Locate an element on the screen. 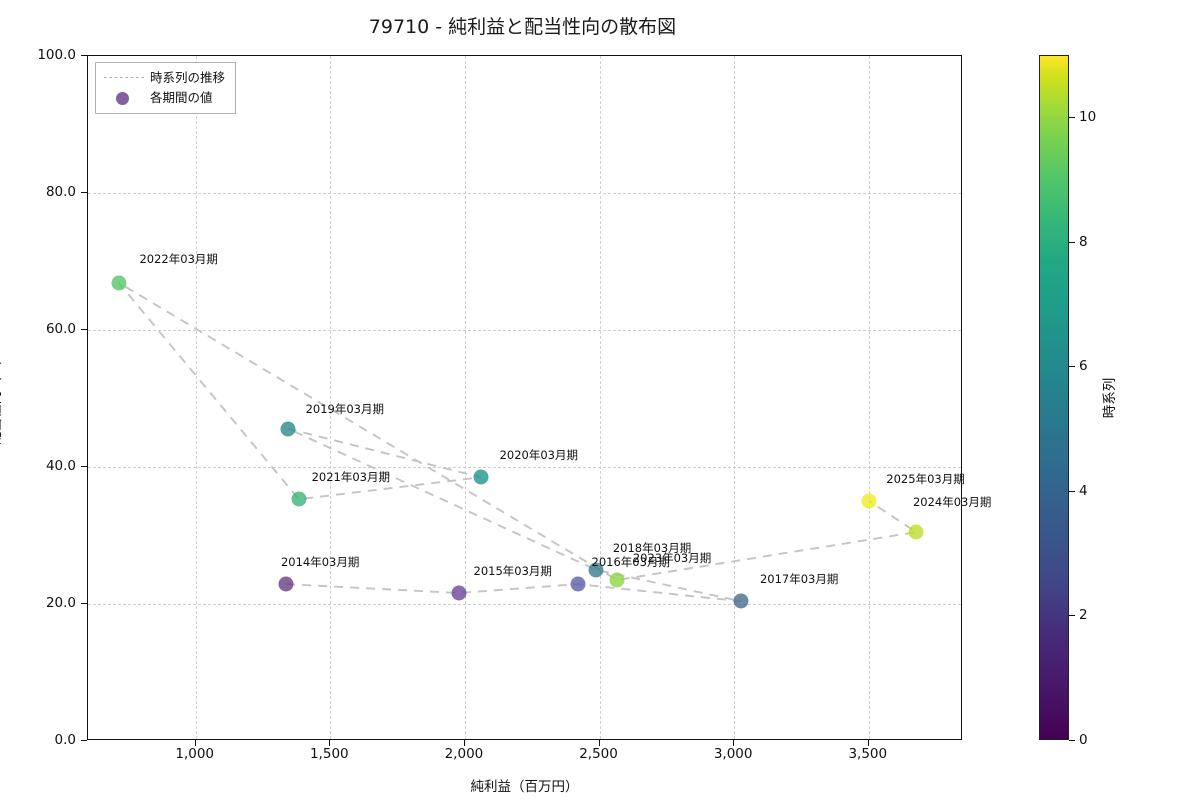  circle-marker-icon is located at coordinates (124, 98).